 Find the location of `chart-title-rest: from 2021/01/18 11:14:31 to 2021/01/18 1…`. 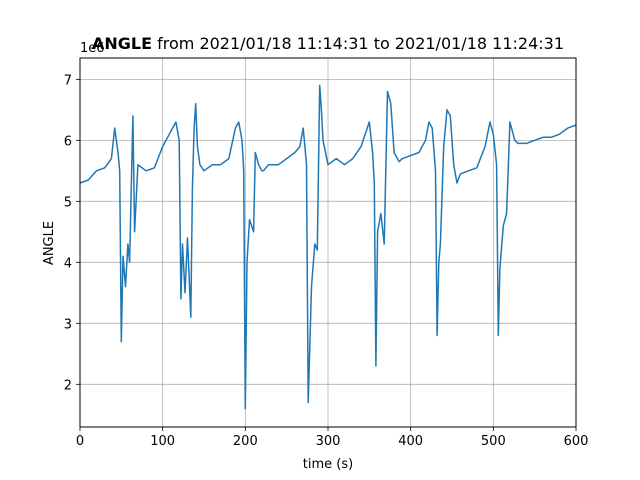

chart-title-rest: from 2021/01/18 11:14:31 to 2021/01/18 1… is located at coordinates (358, 43).